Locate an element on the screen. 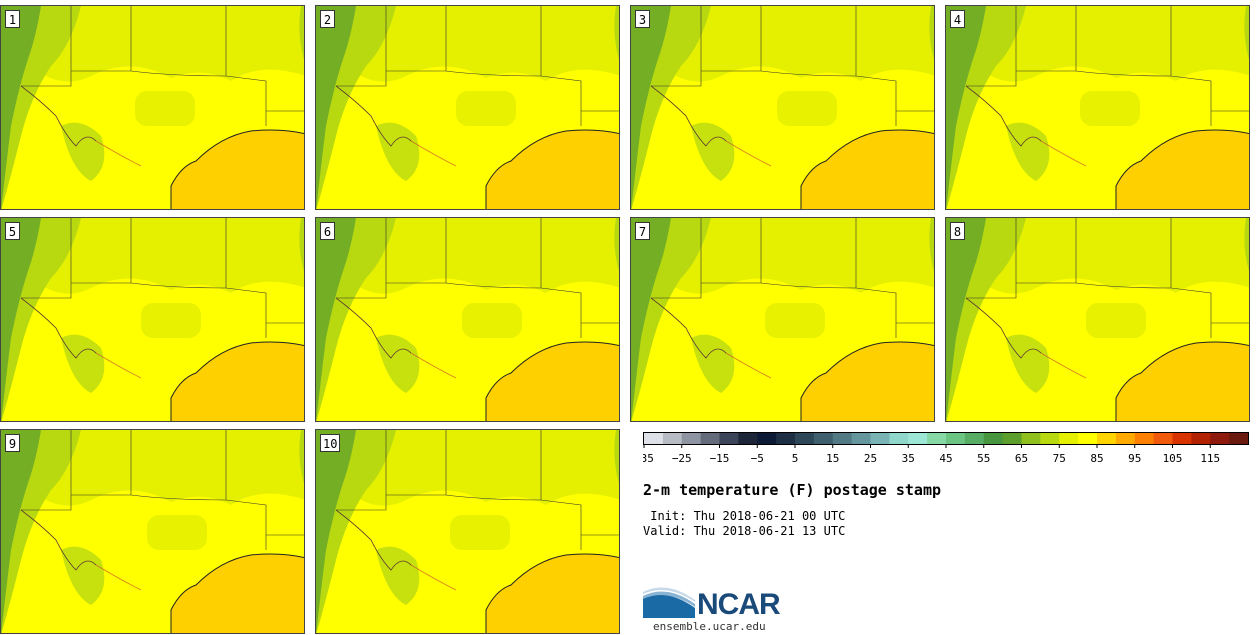 This screenshot has width=1260, height=635. ncar-logo-icon is located at coordinates (669, 602).